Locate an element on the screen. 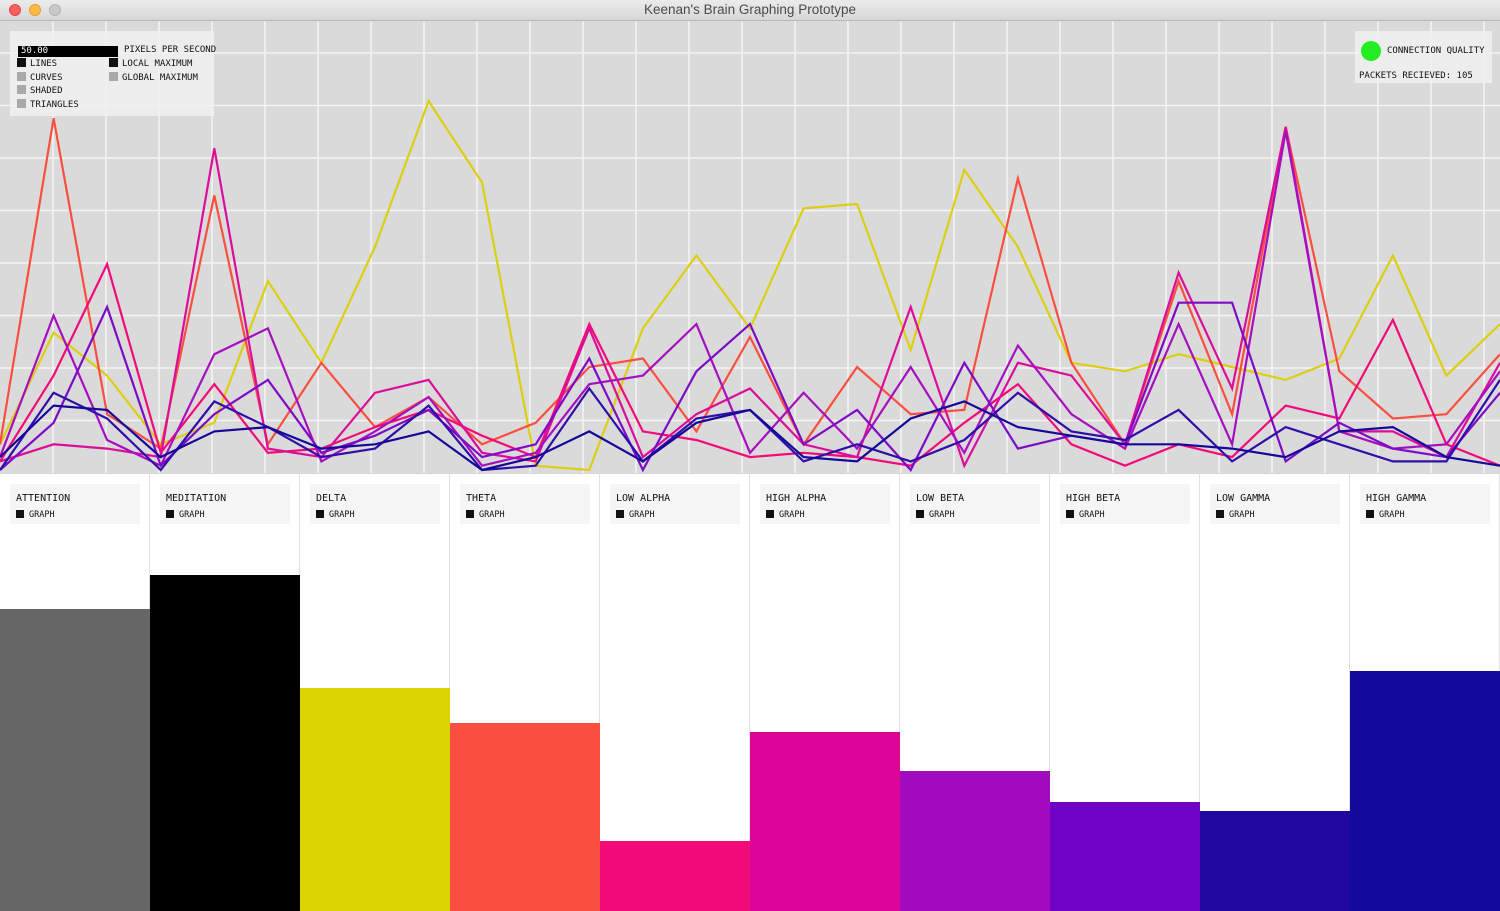 Image resolution: width=1500 pixels, height=911 pixels. channel-header: HIGH GAMMA GRAPH is located at coordinates (1425, 504).